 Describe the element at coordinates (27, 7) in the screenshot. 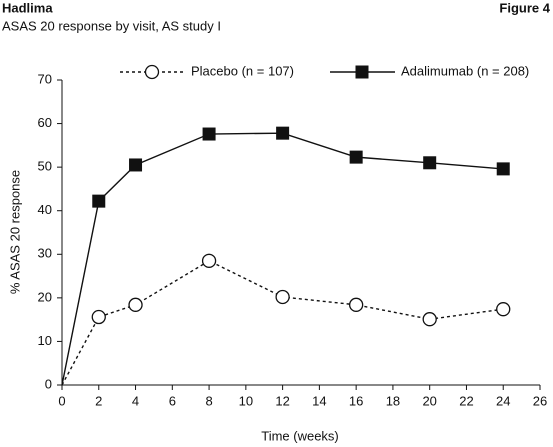

I see `page-title: Hadlima` at that location.